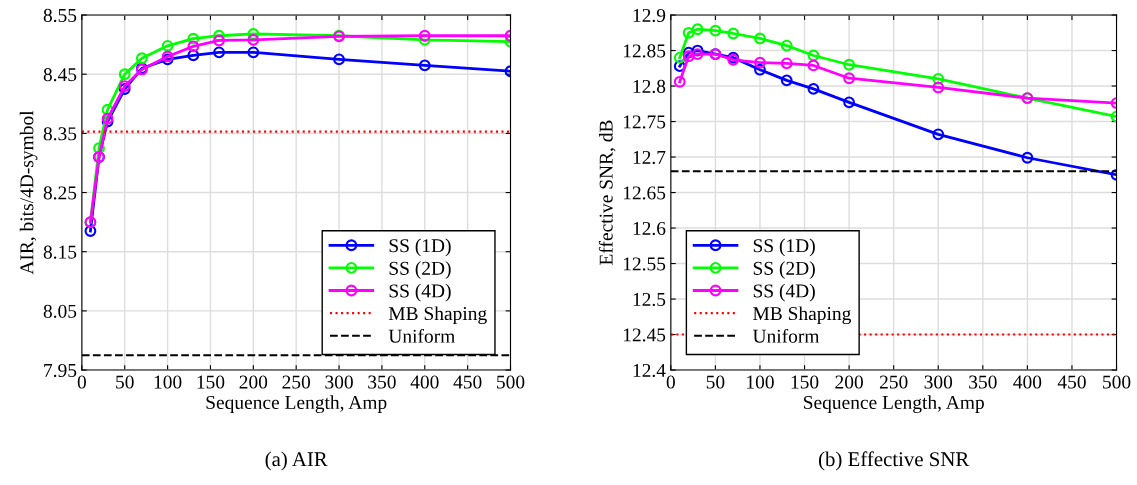  I want to click on y-tick-label: 8.35, so click(60, 134).